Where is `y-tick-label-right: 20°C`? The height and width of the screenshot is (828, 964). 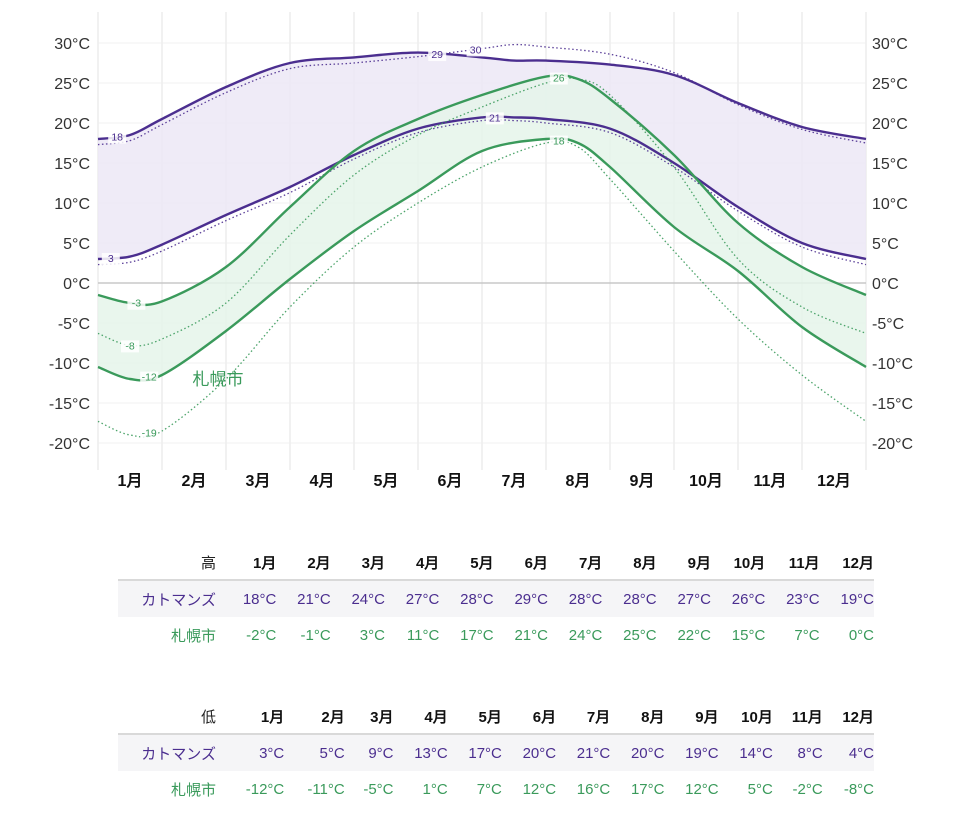 y-tick-label-right: 20°C is located at coordinates (890, 124).